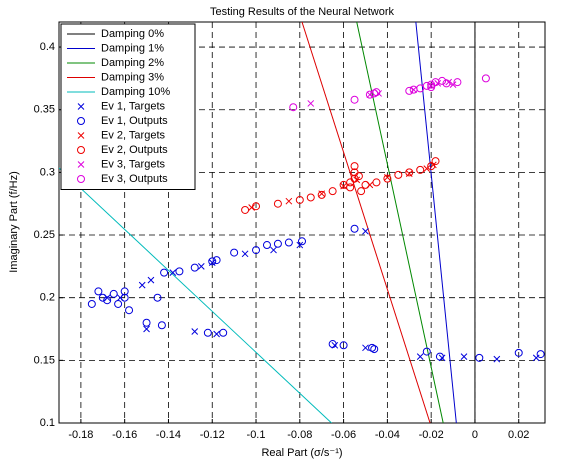 This screenshot has height=463, width=563. I want to click on legend-label: Damping 1%, so click(132, 48).